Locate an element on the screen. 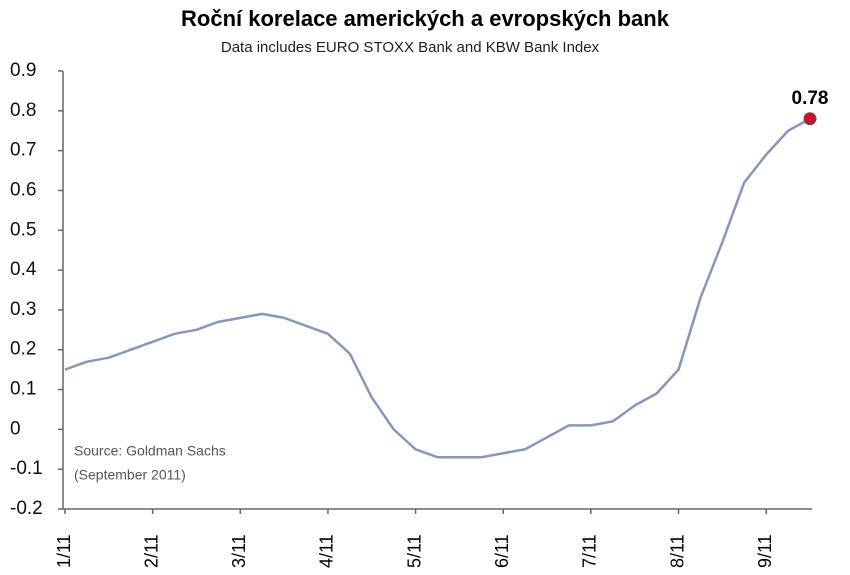 The width and height of the screenshot is (850, 575). y-tick-label: 0.6 is located at coordinates (23, 189).